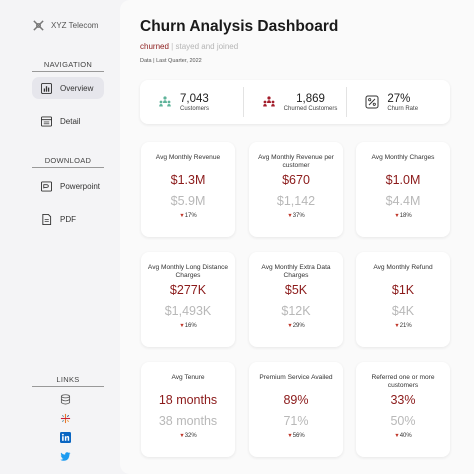  Describe the element at coordinates (296, 377) in the screenshot. I see `metric-title: Premium Service Availed` at that location.